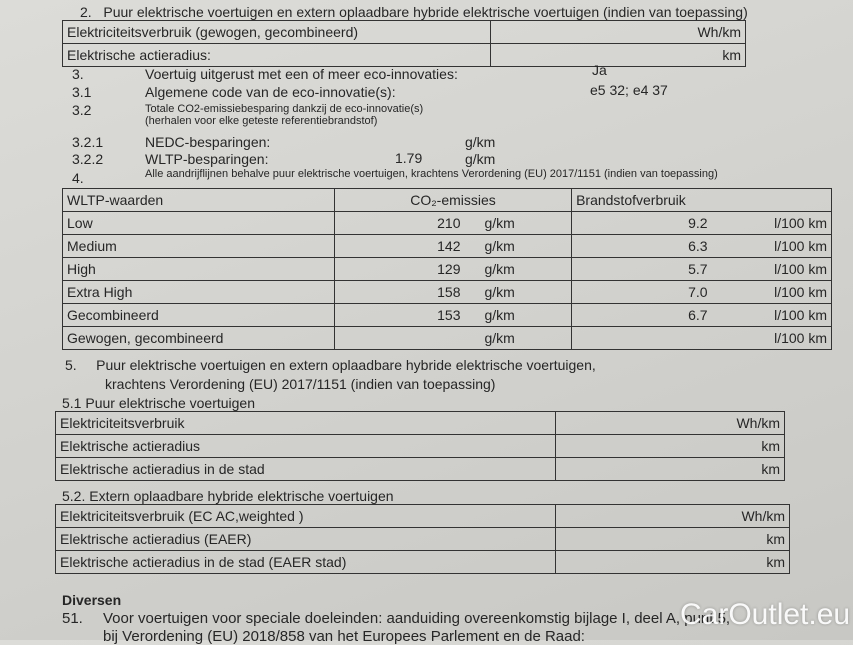 This screenshot has width=853, height=645. Describe the element at coordinates (765, 614) in the screenshot. I see `watermark-logo: CarOutlet.eu` at that location.